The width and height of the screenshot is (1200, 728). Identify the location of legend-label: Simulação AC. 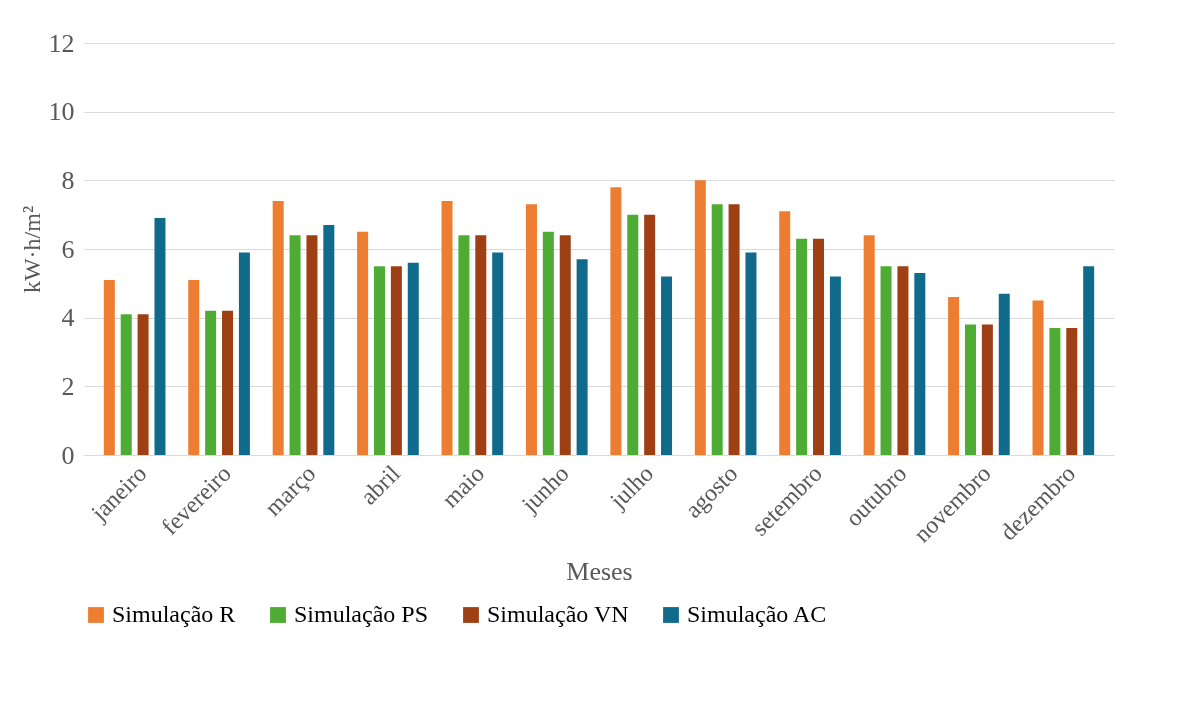
(757, 614).